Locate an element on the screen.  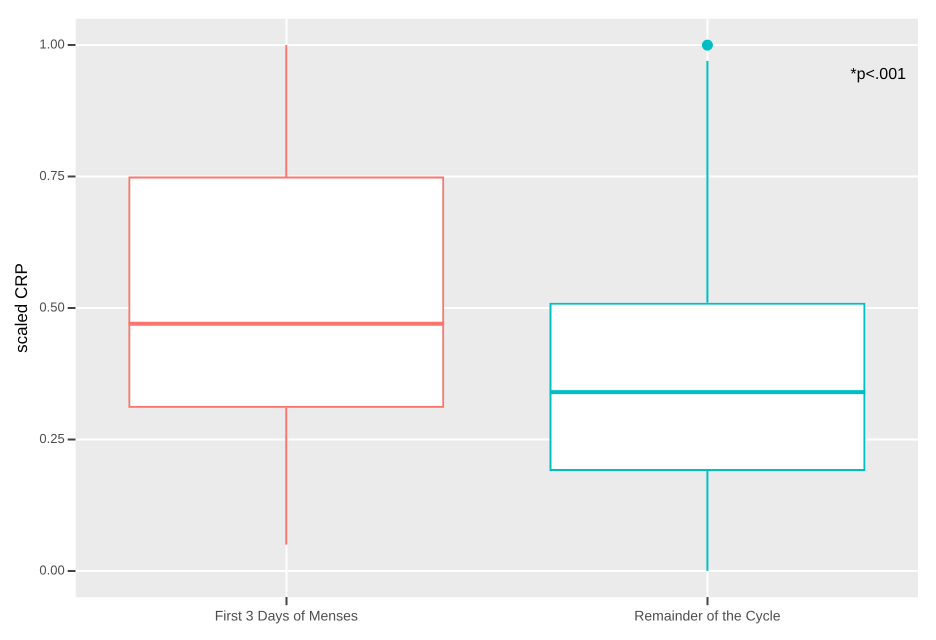
y-tick-label: 0.25 is located at coordinates (52, 438).